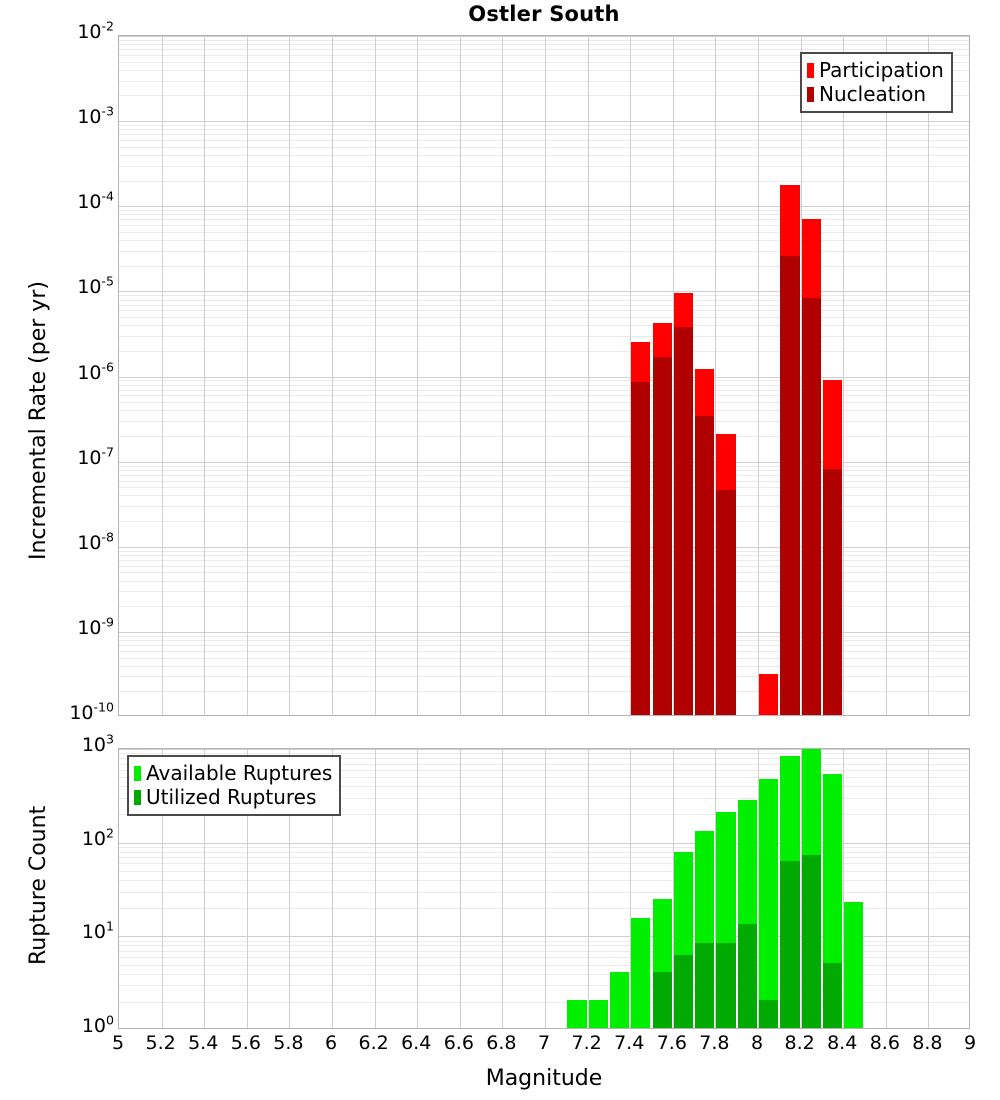 The width and height of the screenshot is (1000, 1100). Describe the element at coordinates (884, 1043) in the screenshot. I see `x-axis-tick-label: 8.6` at that location.